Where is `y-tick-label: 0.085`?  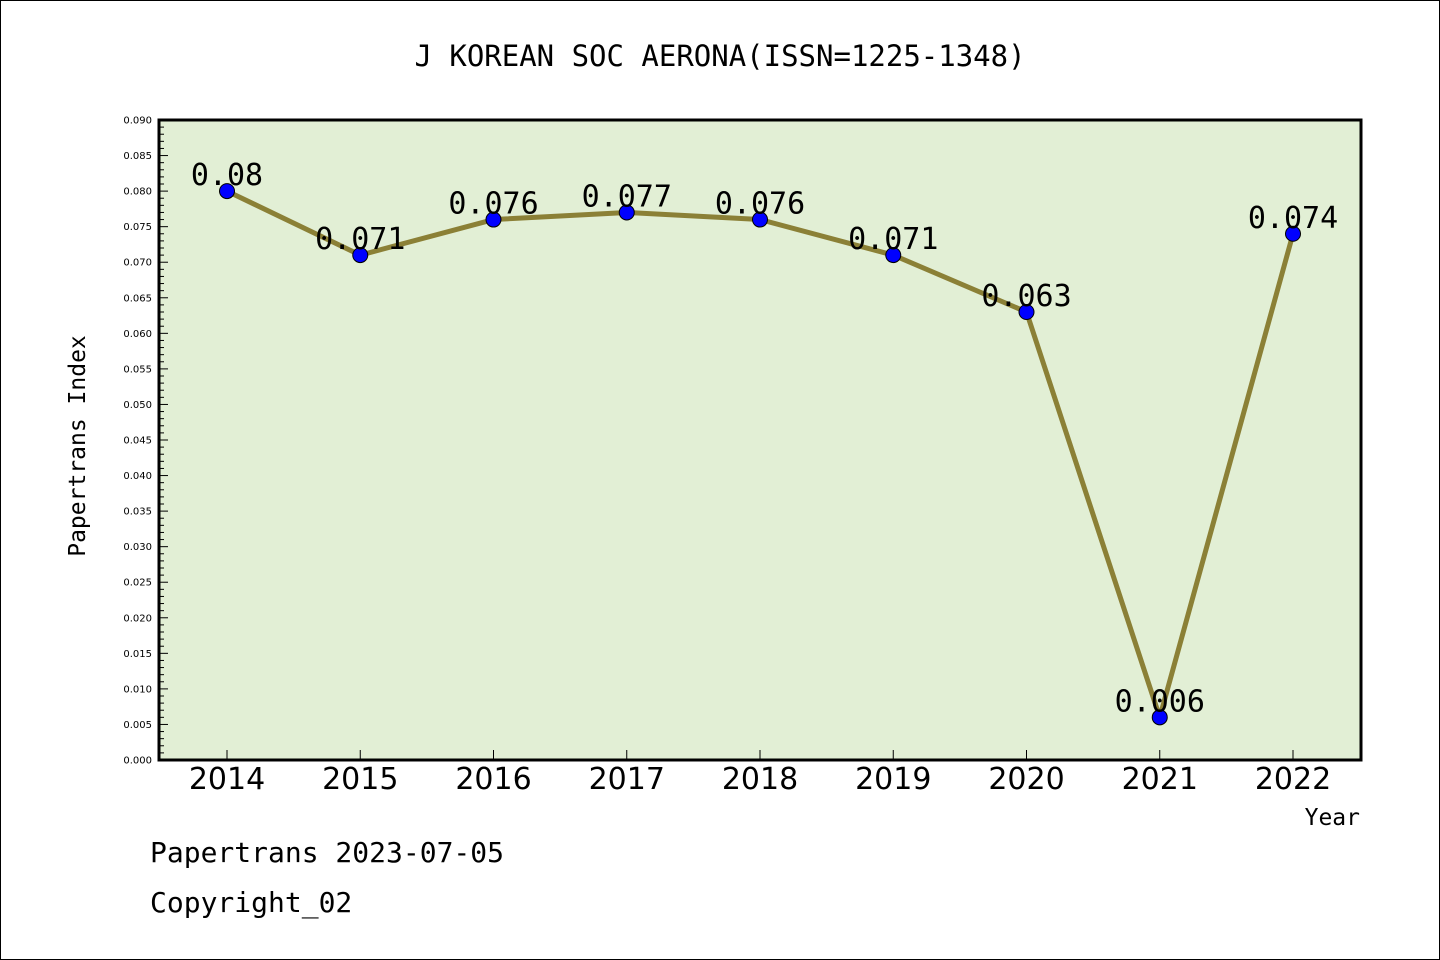
y-tick-label: 0.085 is located at coordinates (137, 156).